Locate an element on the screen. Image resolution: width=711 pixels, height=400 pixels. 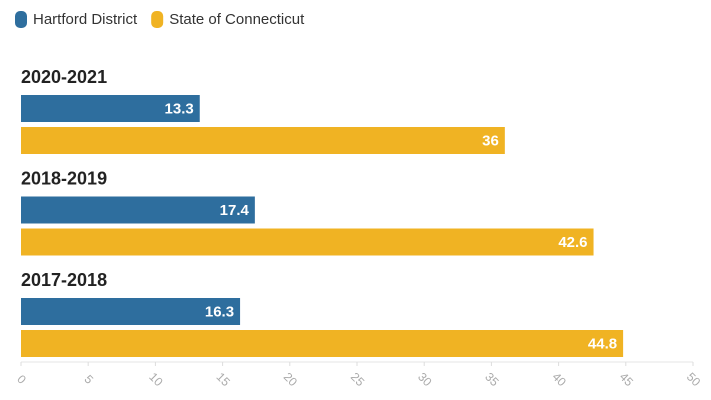
value-label: 42.6 is located at coordinates (572, 242).